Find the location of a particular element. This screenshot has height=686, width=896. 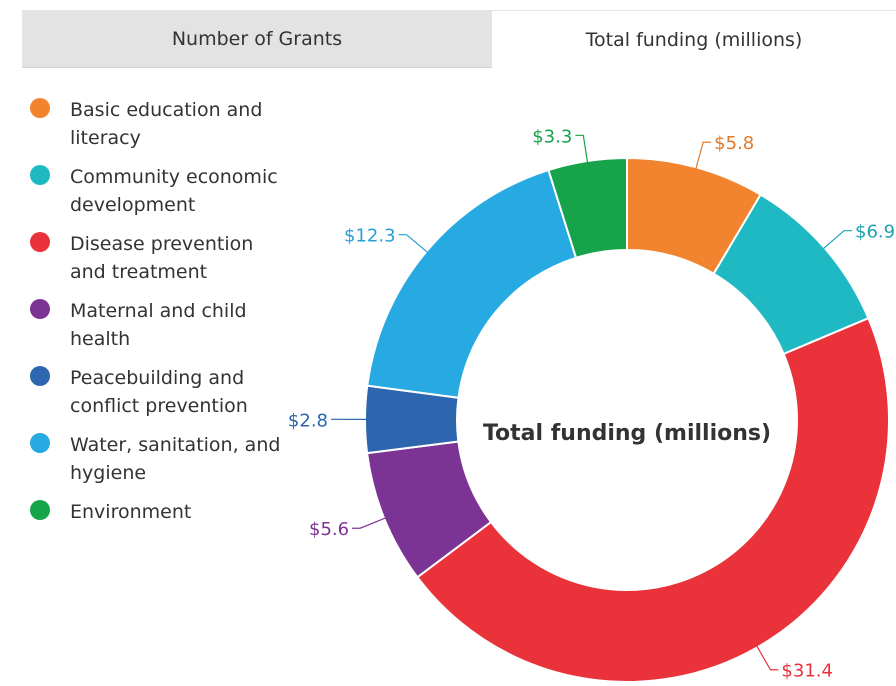

data-label-environment: $3.3 is located at coordinates (552, 136).